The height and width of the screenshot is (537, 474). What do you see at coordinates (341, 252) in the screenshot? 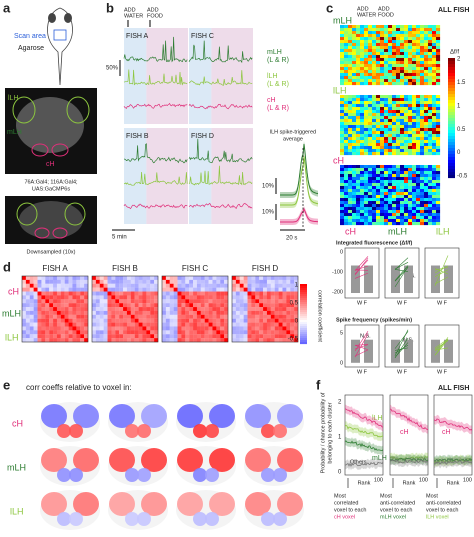
I see `tick-label: 0` at bounding box center [341, 252].